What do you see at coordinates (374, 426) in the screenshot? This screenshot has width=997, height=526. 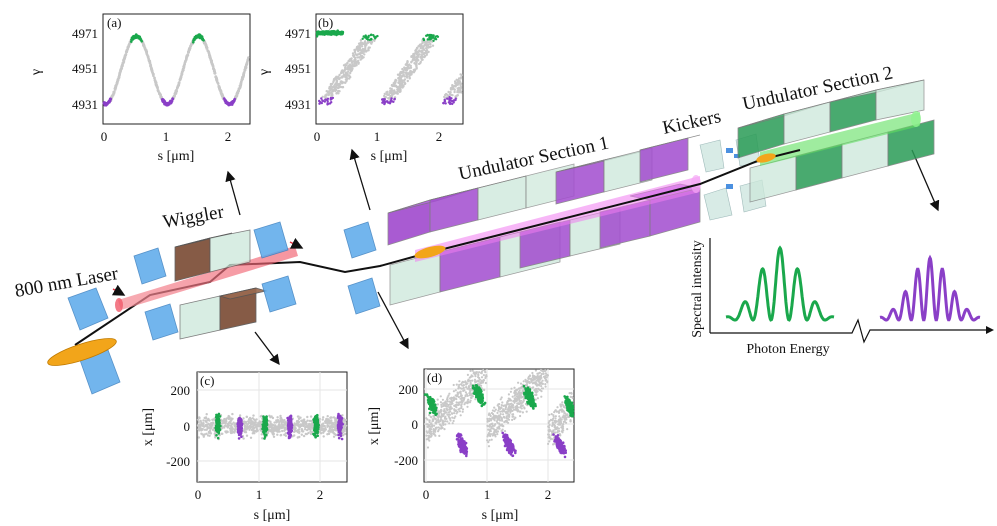 I see `panel-d-ylabel: x [μm]` at bounding box center [374, 426].